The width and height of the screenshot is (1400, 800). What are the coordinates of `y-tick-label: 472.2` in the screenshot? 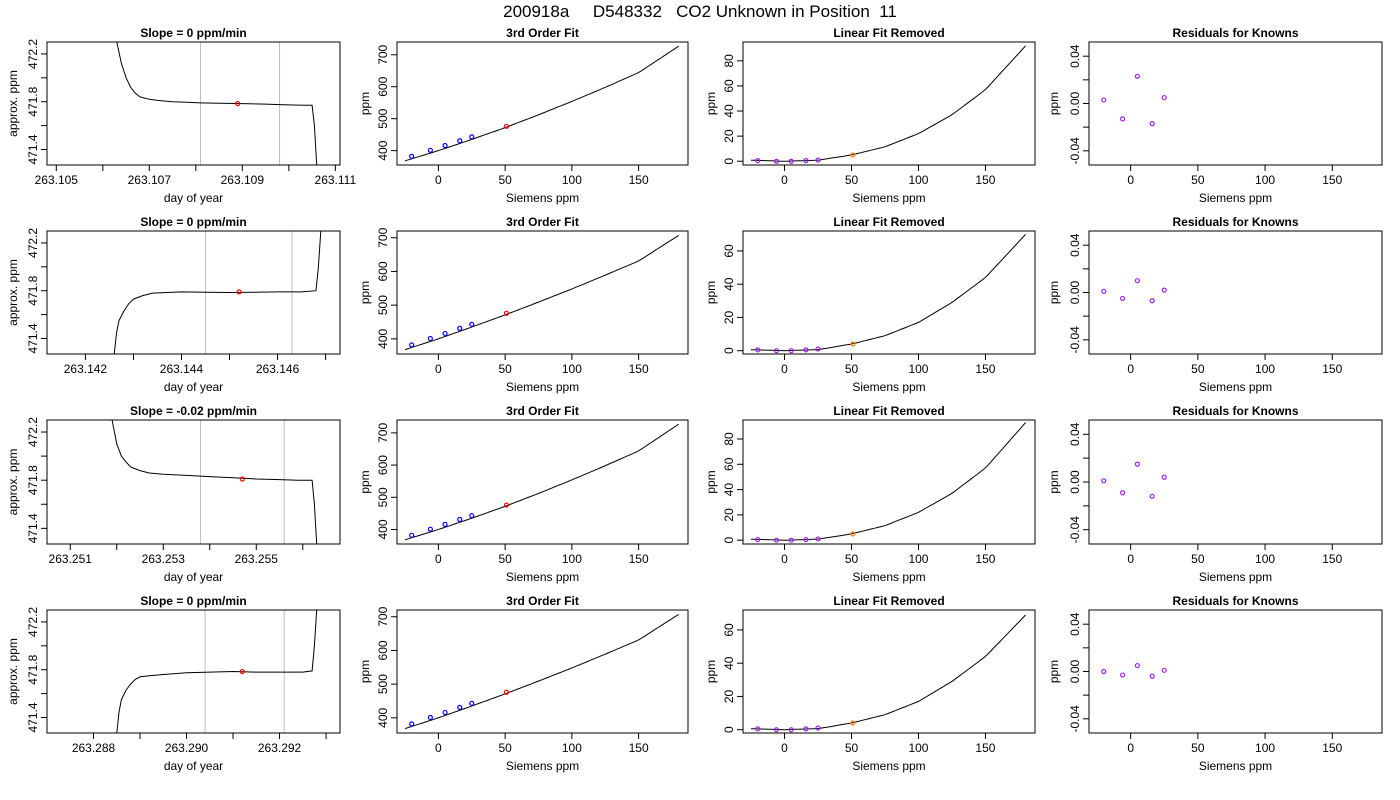 It's located at (33, 54).